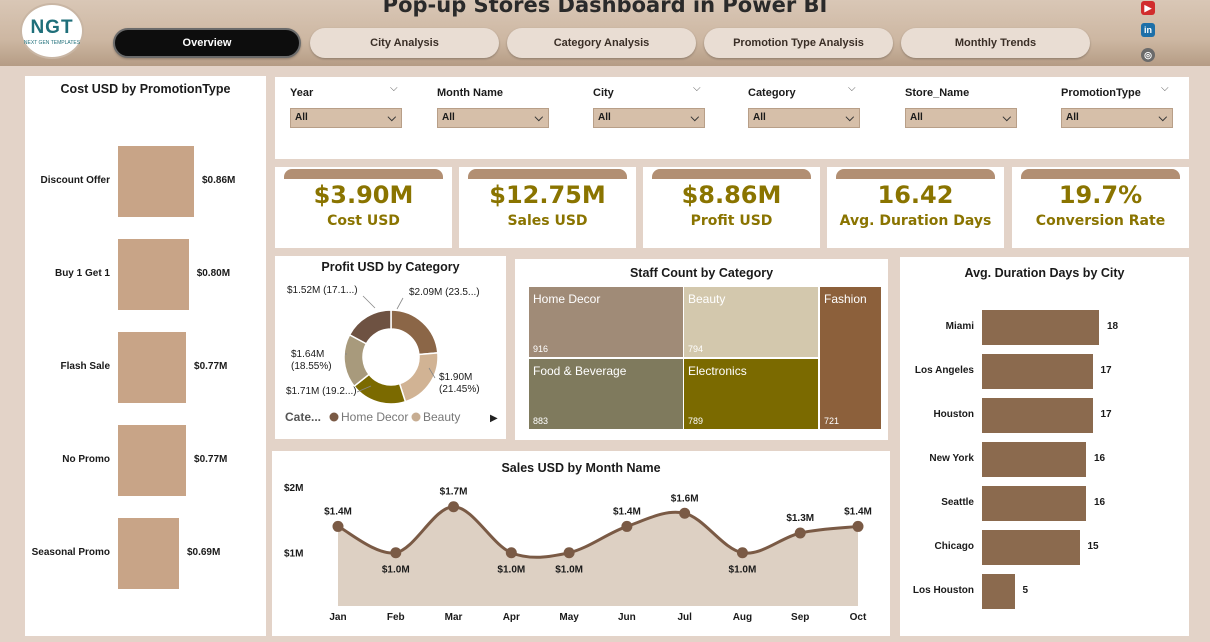 The width and height of the screenshot is (1210, 642). What do you see at coordinates (731, 195) in the screenshot?
I see `kpi-value: $8.86M` at bounding box center [731, 195].